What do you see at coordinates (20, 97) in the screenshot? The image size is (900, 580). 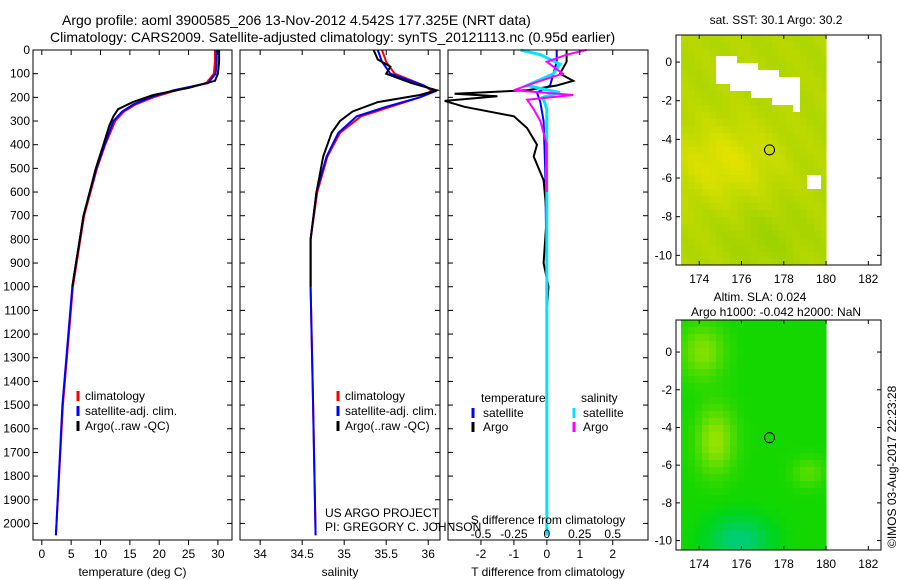 I see `y-tick-label: 200` at bounding box center [20, 97].